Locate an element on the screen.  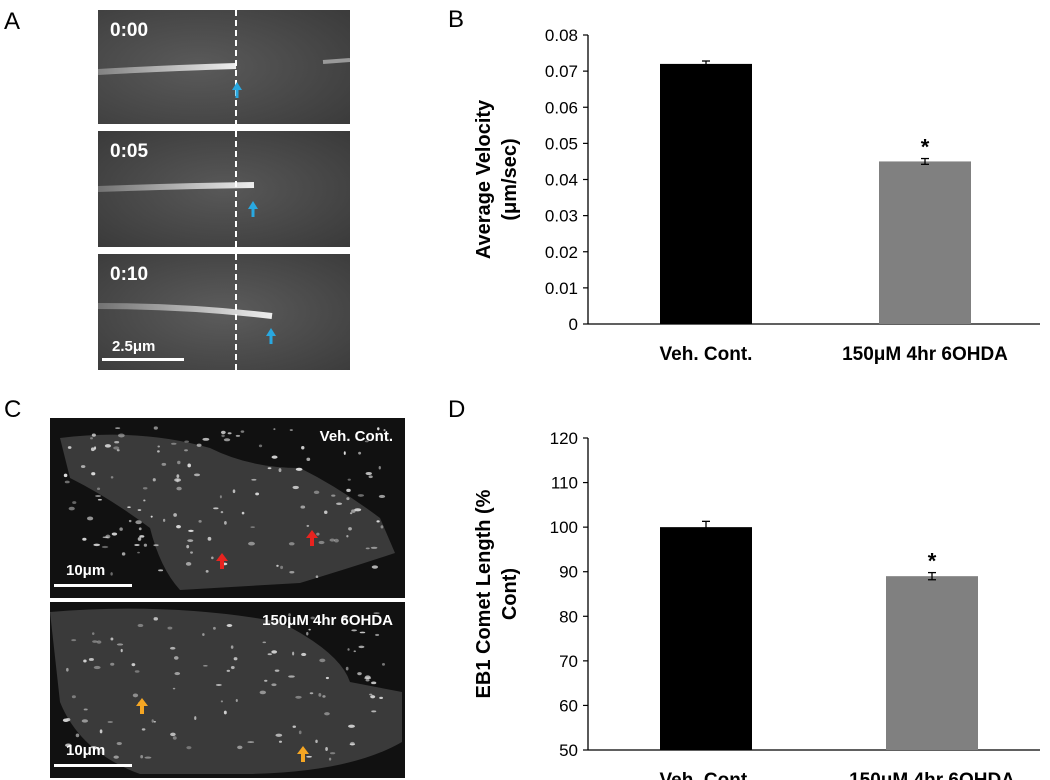
orange-arrow-icon is located at coordinates (303, 754).